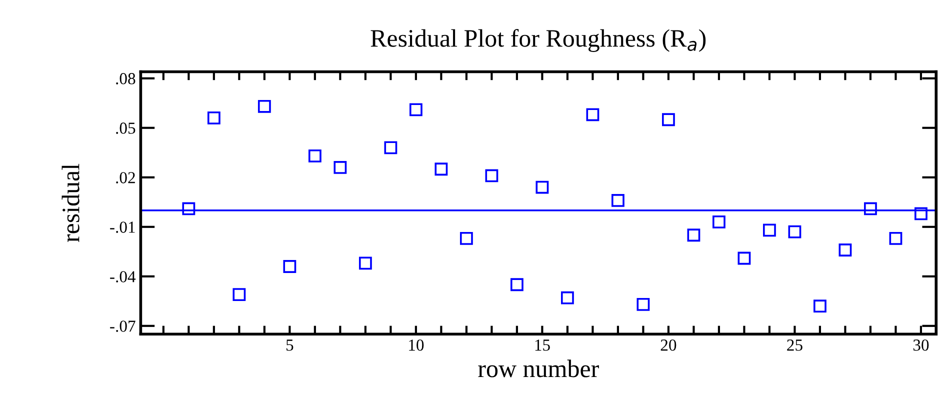 The height and width of the screenshot is (410, 938). I want to click on x-tick-label: 20, so click(668, 345).